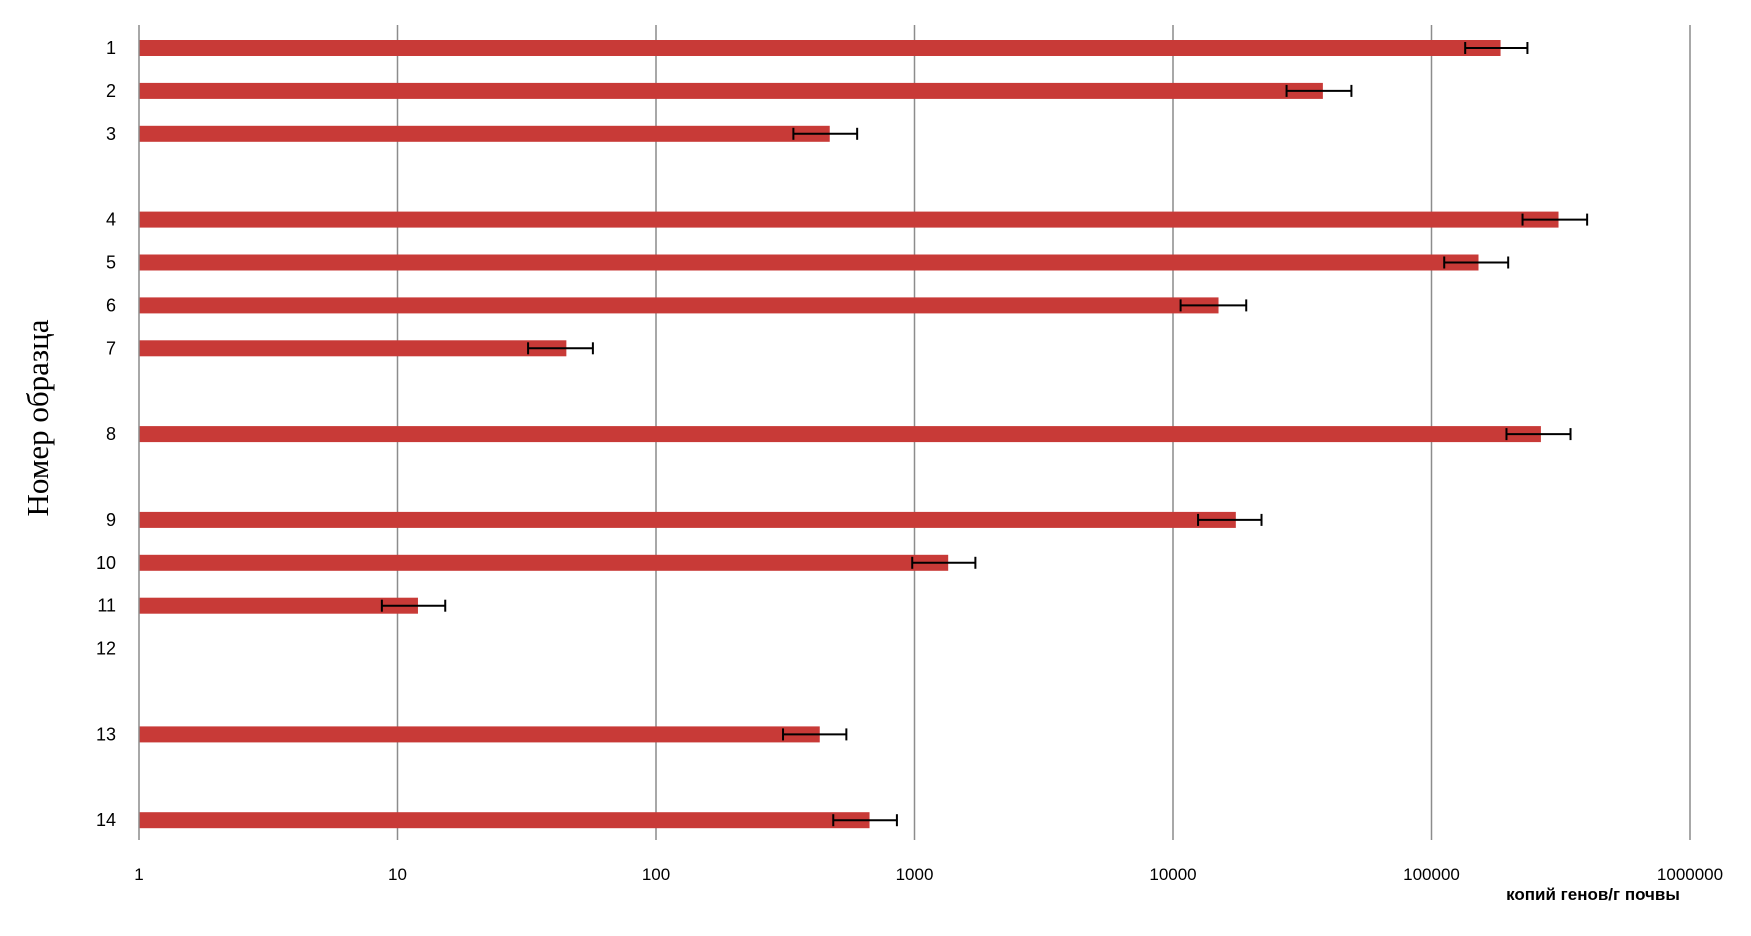 This screenshot has height=936, width=1751. What do you see at coordinates (1690, 874) in the screenshot?
I see `x-tick-label: 1000000` at bounding box center [1690, 874].